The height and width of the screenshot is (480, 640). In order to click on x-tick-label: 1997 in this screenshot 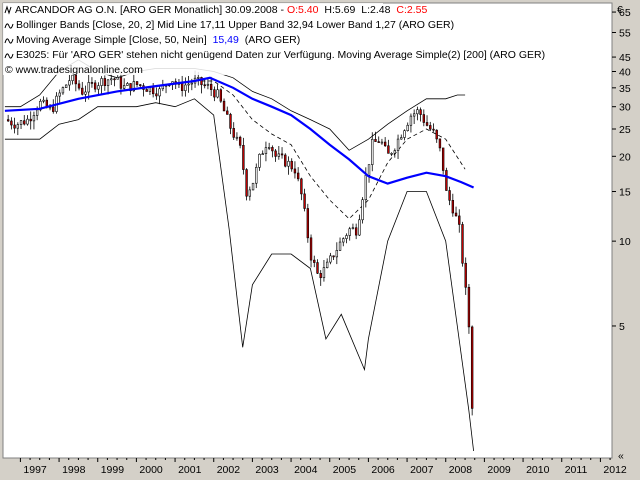, I will do `click(35, 470)`.